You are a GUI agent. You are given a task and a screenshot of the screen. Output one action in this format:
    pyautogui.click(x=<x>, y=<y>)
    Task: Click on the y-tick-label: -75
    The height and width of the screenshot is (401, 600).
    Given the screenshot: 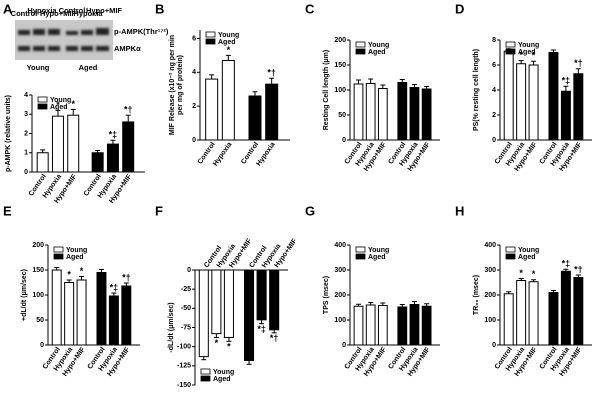 What is the action you would take?
    pyautogui.click(x=186, y=327)
    